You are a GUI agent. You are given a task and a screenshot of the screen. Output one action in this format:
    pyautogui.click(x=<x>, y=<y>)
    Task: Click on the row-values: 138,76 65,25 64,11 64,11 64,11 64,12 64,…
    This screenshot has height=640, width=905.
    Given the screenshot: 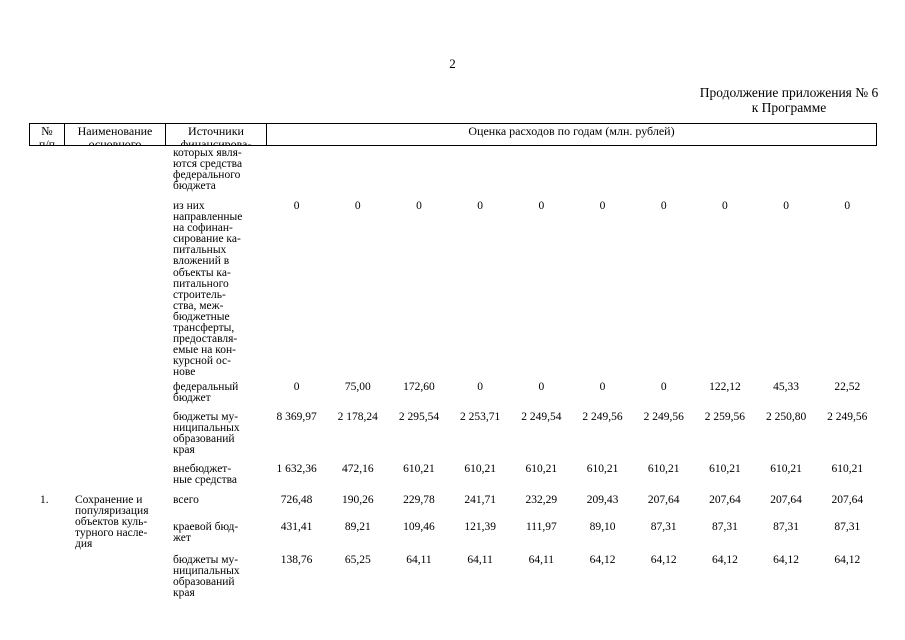 What is the action you would take?
    pyautogui.click(x=572, y=560)
    